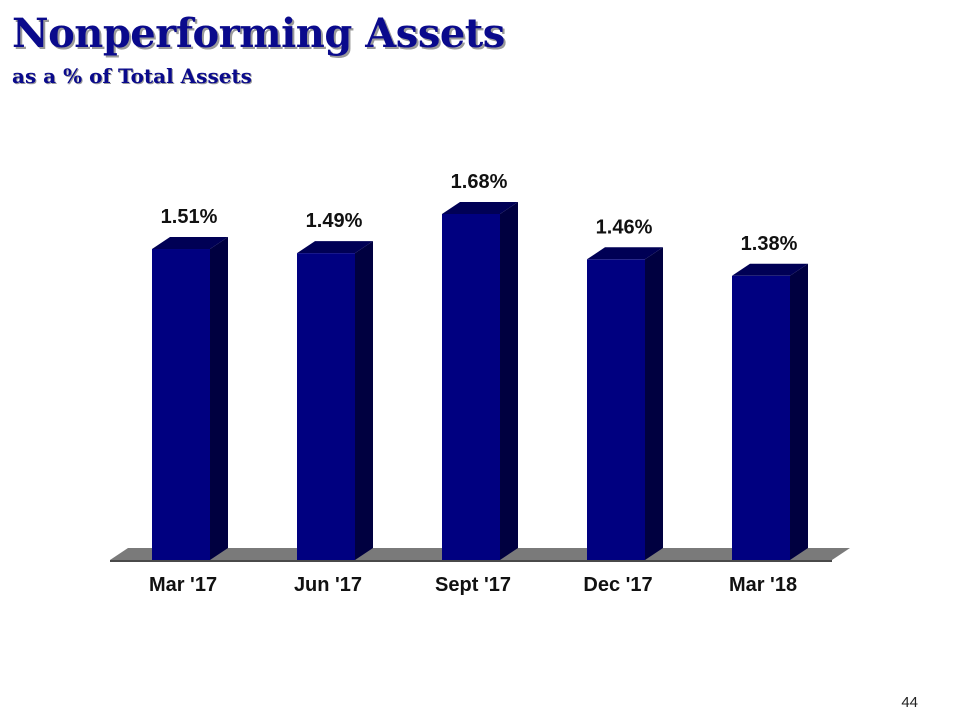 This screenshot has height=720, width=960. I want to click on data-label-2: 1.68%, so click(479, 182).